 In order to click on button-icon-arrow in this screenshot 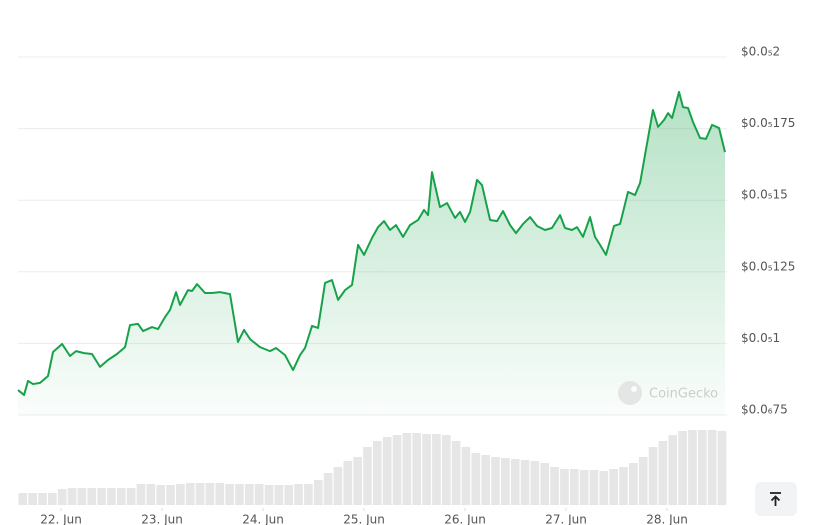, I will do `click(775, 500)`.